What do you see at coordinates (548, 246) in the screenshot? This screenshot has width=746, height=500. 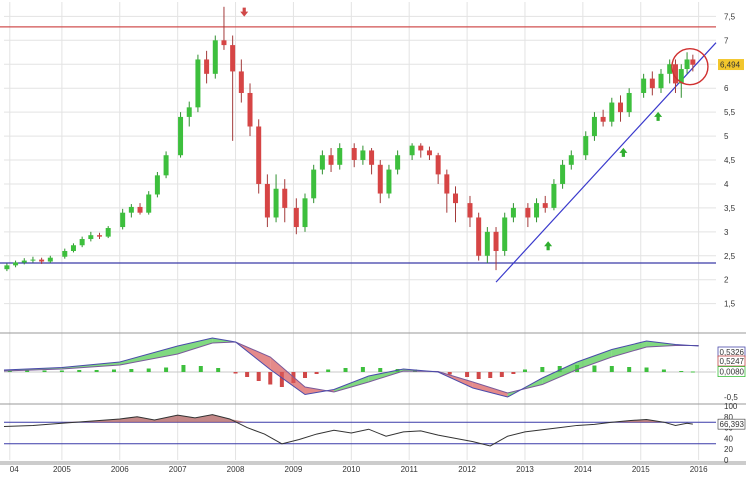 I see `arrow-up-icon` at bounding box center [548, 246].